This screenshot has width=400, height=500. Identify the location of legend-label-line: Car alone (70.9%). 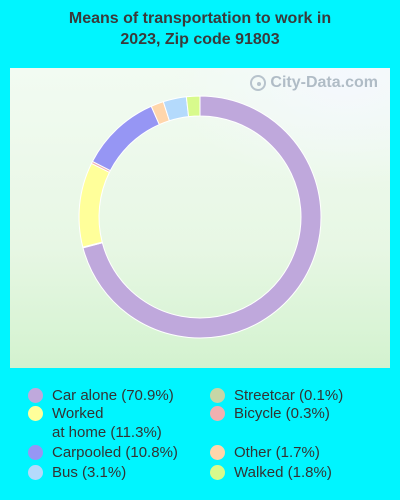
(113, 395).